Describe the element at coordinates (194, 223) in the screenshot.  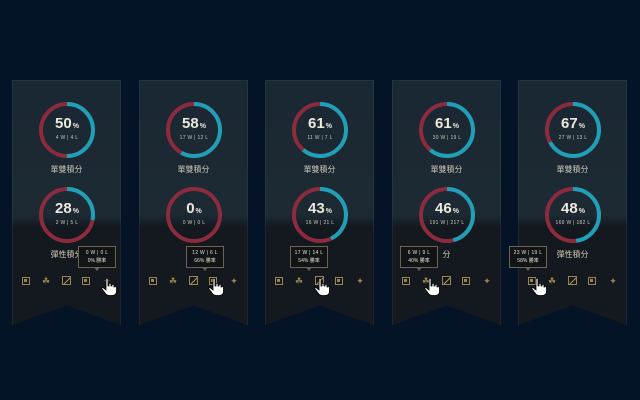
I see `win-loss-record: 0 W | 0 L` at that location.